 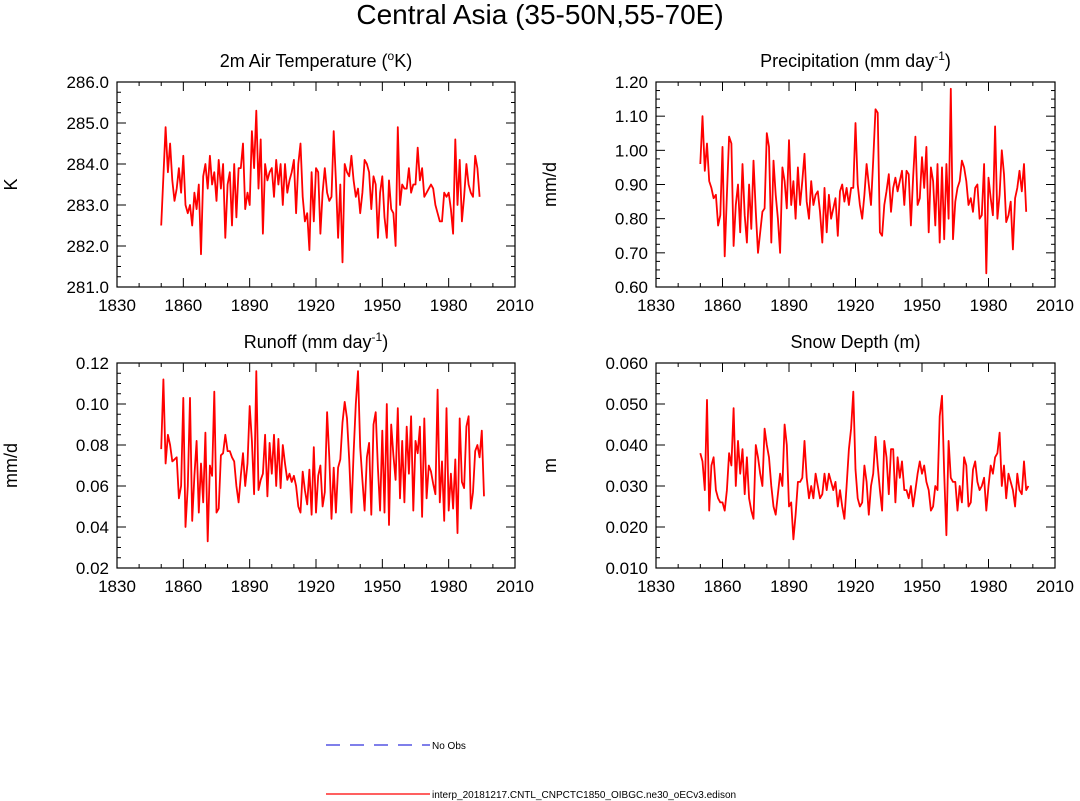 I want to click on y-tick-label: 282.0, so click(x=87, y=246).